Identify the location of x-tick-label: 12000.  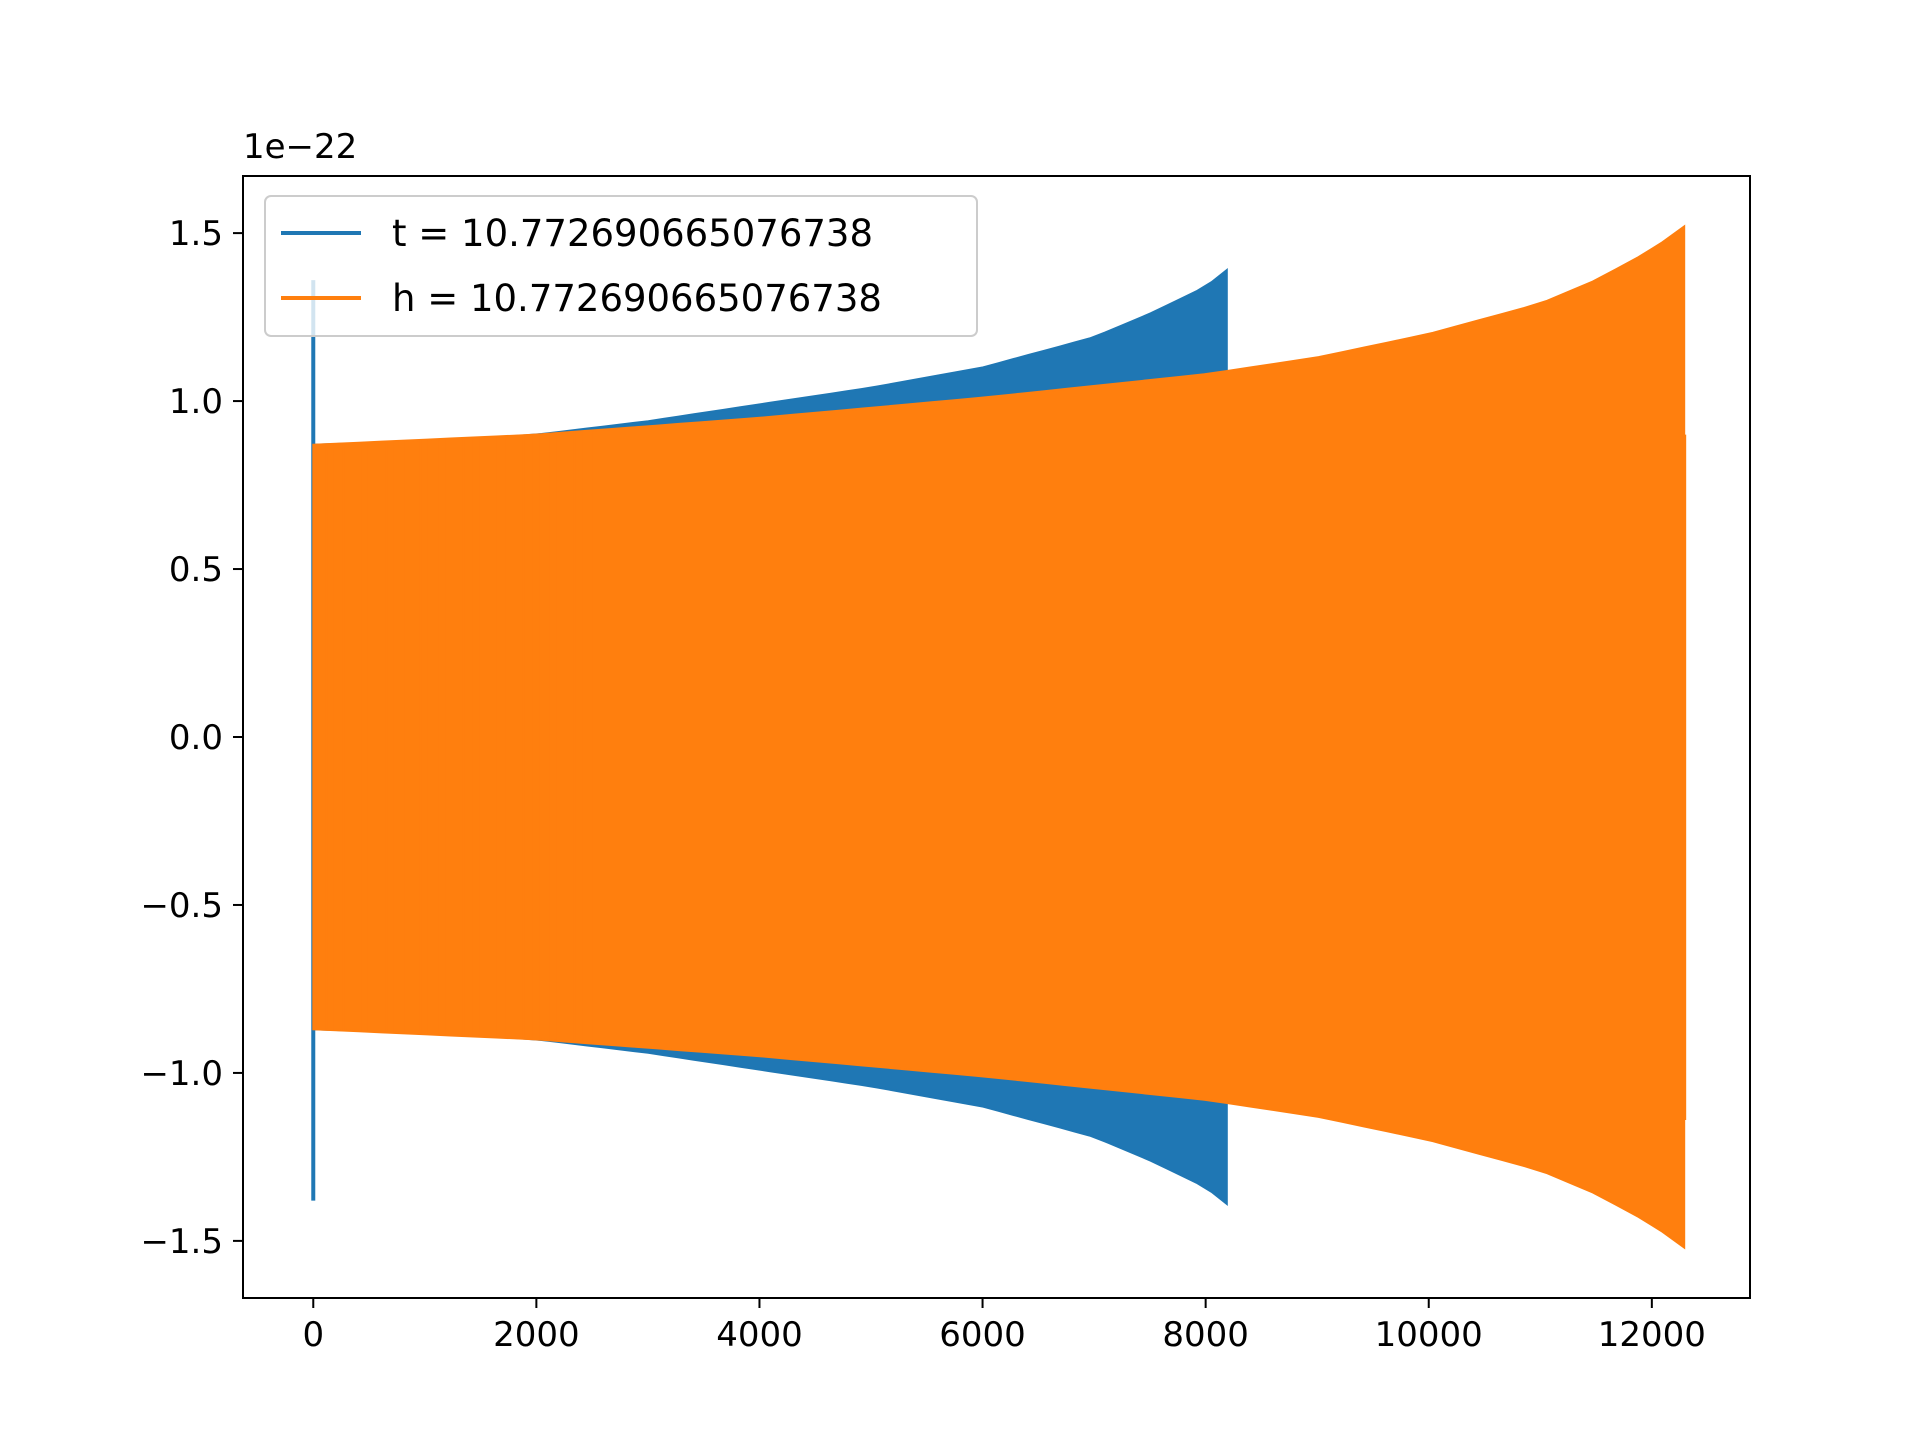
(1652, 1335).